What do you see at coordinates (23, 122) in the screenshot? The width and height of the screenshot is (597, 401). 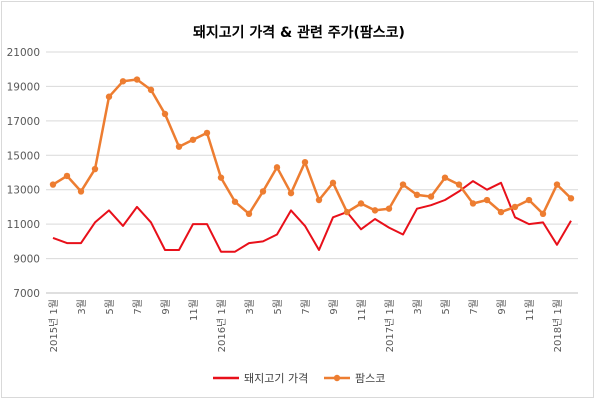 I see `y-tick-label: 17000` at bounding box center [23, 122].